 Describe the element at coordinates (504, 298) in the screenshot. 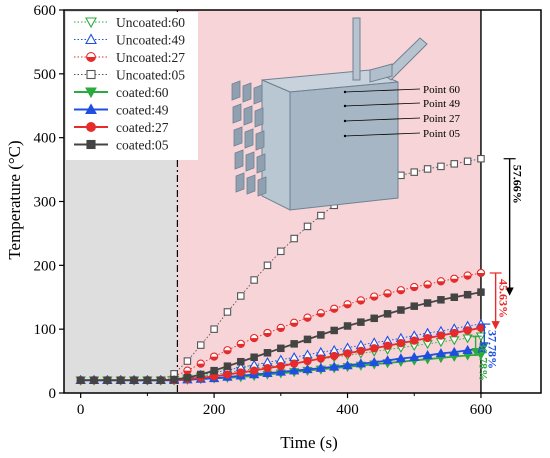

I see `annotation-label: 45.63%` at that location.